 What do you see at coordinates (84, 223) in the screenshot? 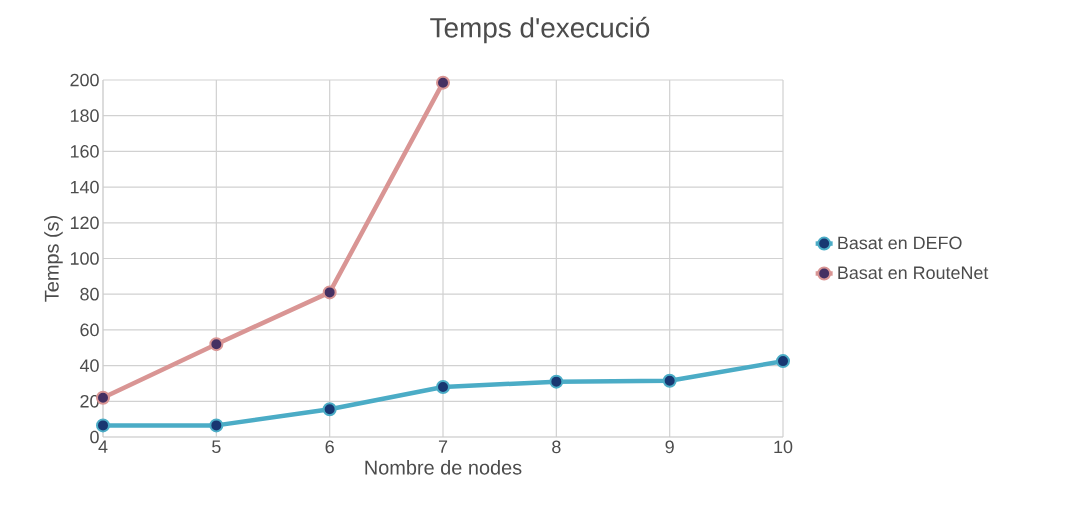
I see `y-tick-label: 120` at bounding box center [84, 223].